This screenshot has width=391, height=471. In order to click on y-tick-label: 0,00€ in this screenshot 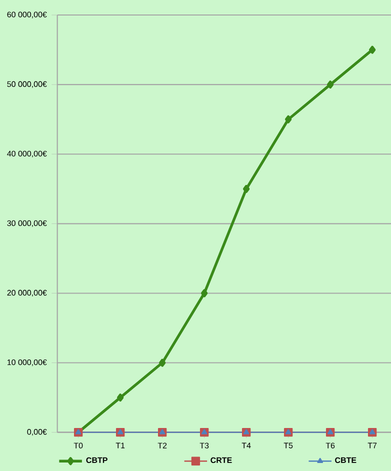, I will do `click(37, 432)`.